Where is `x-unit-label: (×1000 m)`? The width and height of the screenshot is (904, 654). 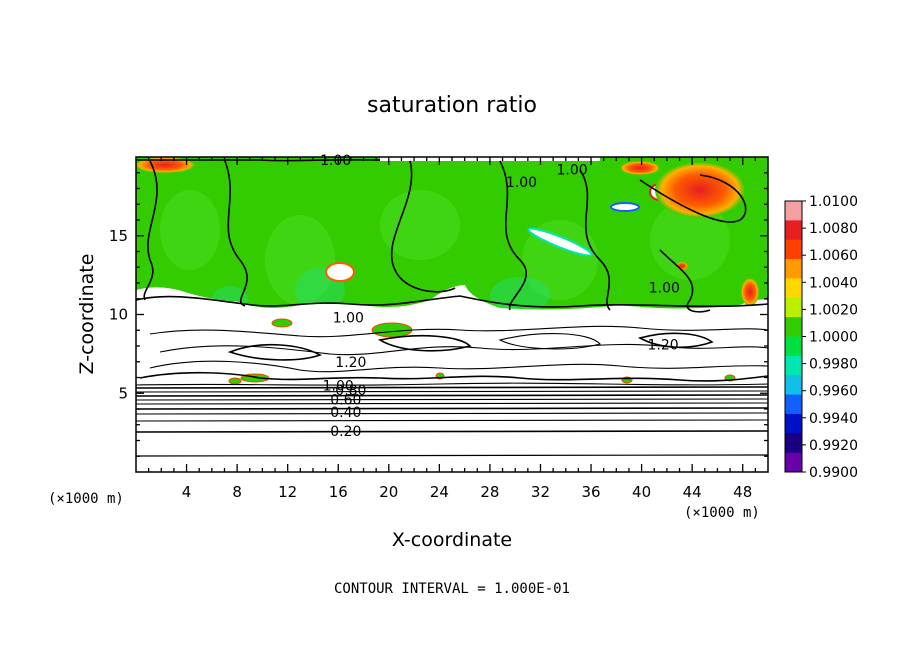
x-unit-label: (×1000 m) is located at coordinates (722, 513).